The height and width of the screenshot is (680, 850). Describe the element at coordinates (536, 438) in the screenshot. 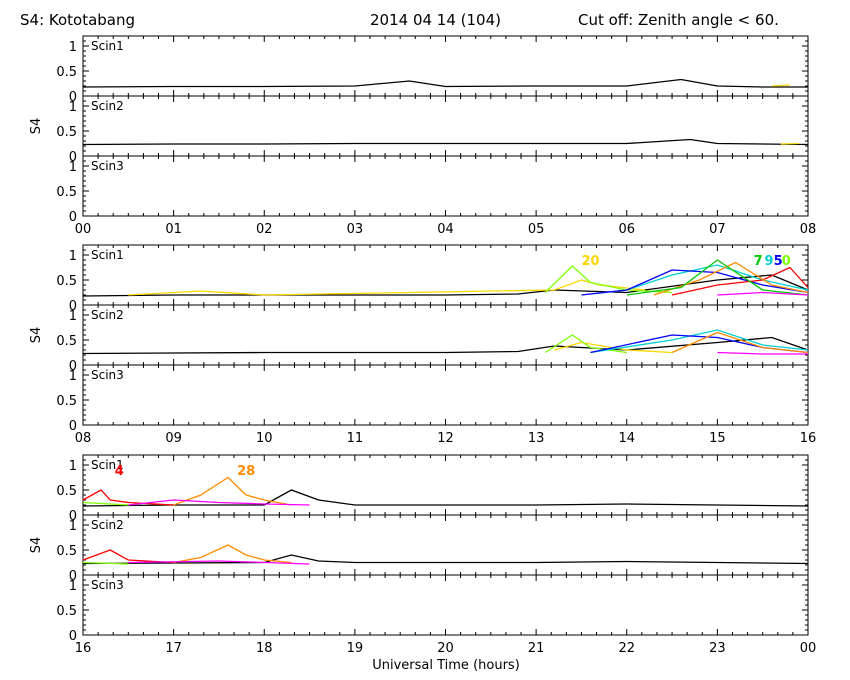

I see `x-tick-label: 13` at that location.